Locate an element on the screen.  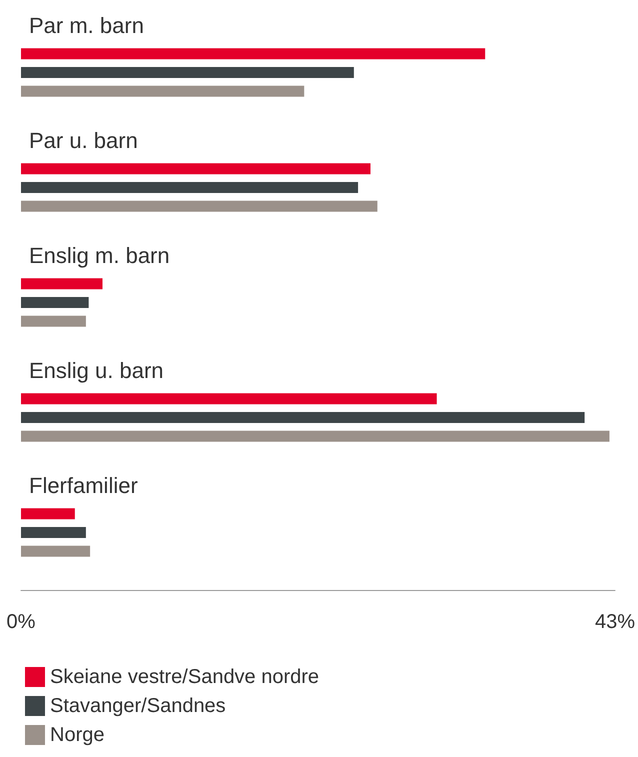
y-tick-label: Enslig m. barn is located at coordinates (99, 255).